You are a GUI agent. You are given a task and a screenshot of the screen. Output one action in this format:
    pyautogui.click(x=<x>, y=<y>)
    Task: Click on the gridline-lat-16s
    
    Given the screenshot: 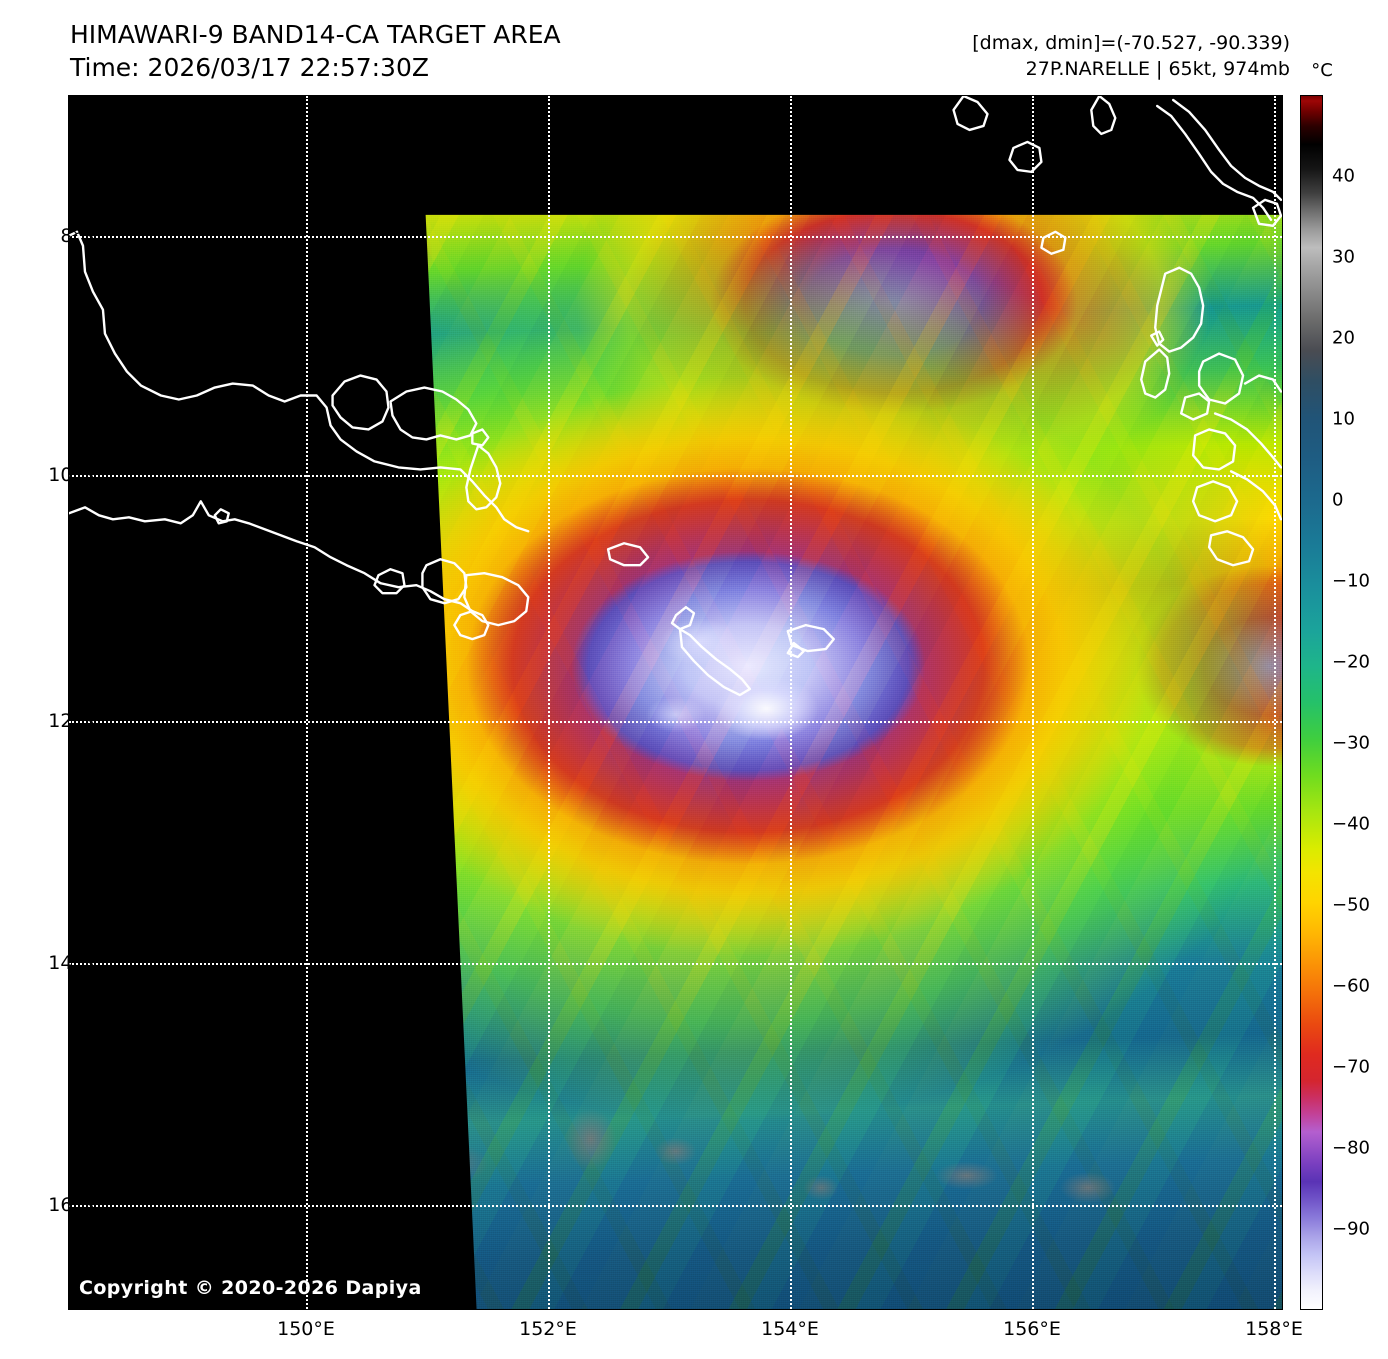 What is the action you would take?
    pyautogui.click(x=675, y=1206)
    